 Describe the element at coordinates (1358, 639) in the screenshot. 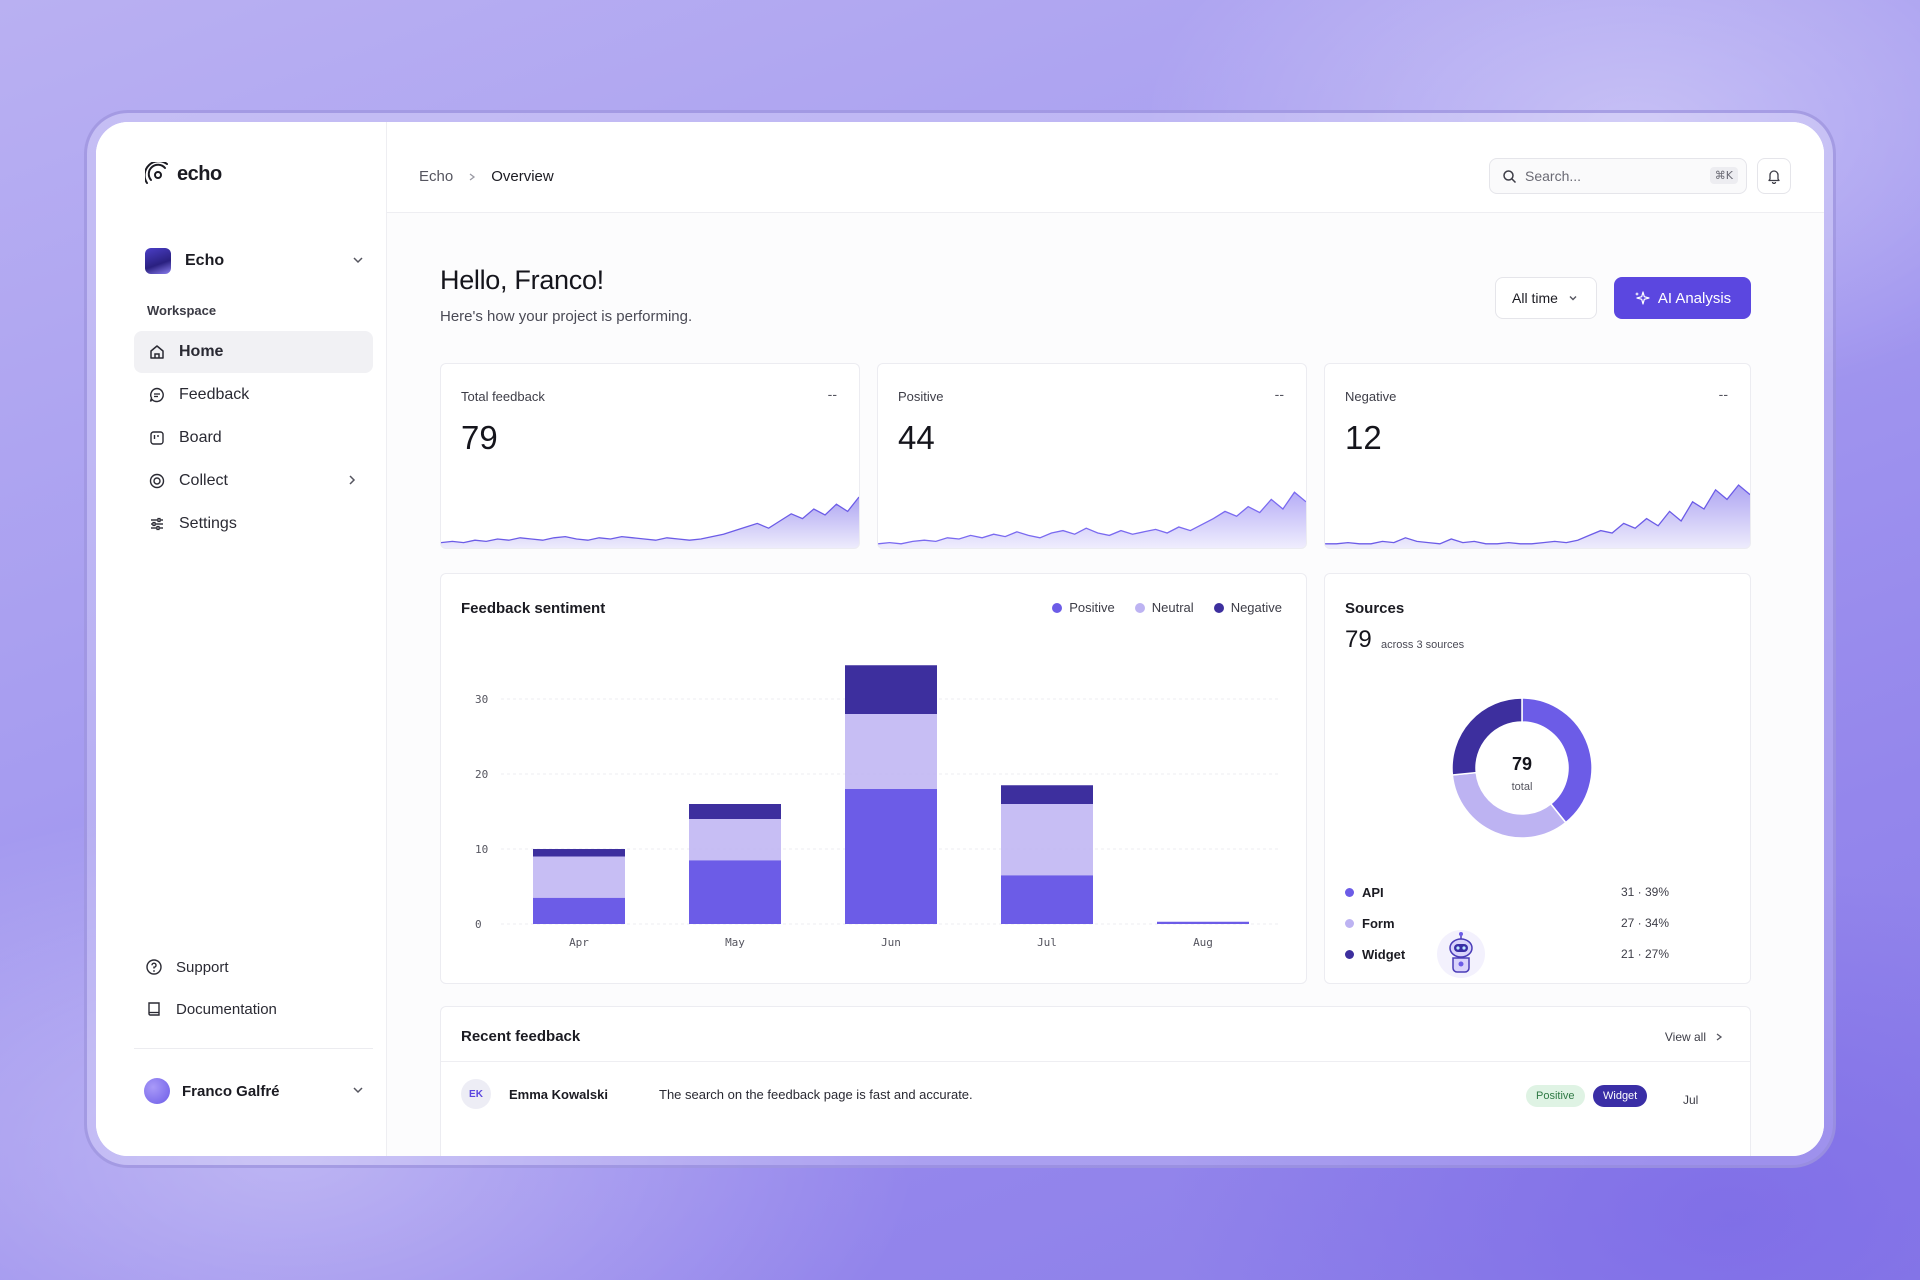

I see `sources-total: 79` at that location.